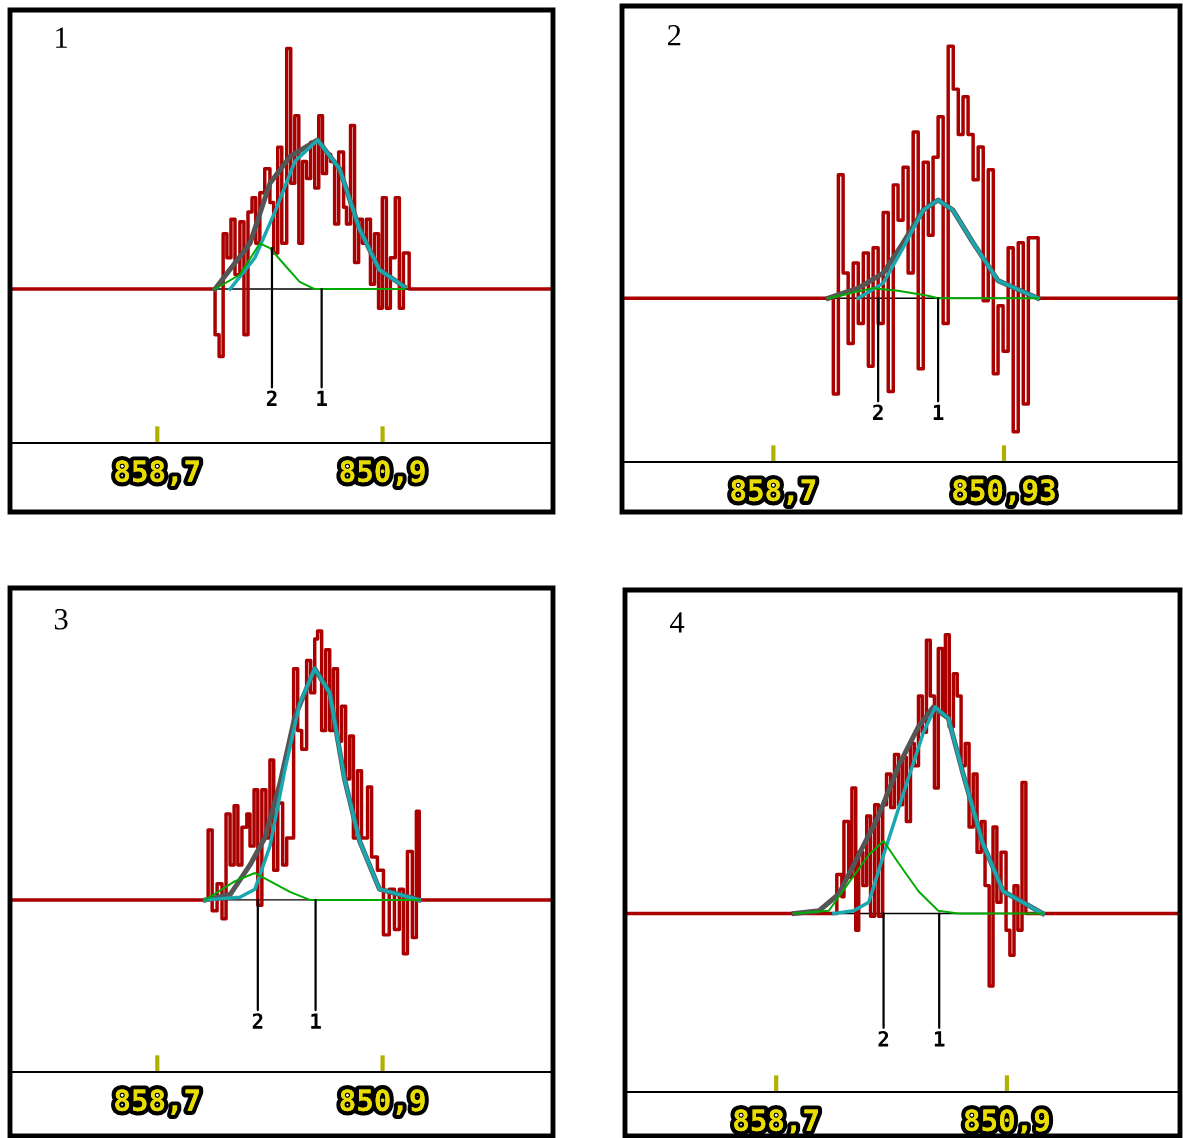 The width and height of the screenshot is (1183, 1138). I want to click on chart-title: 1, so click(61, 37).